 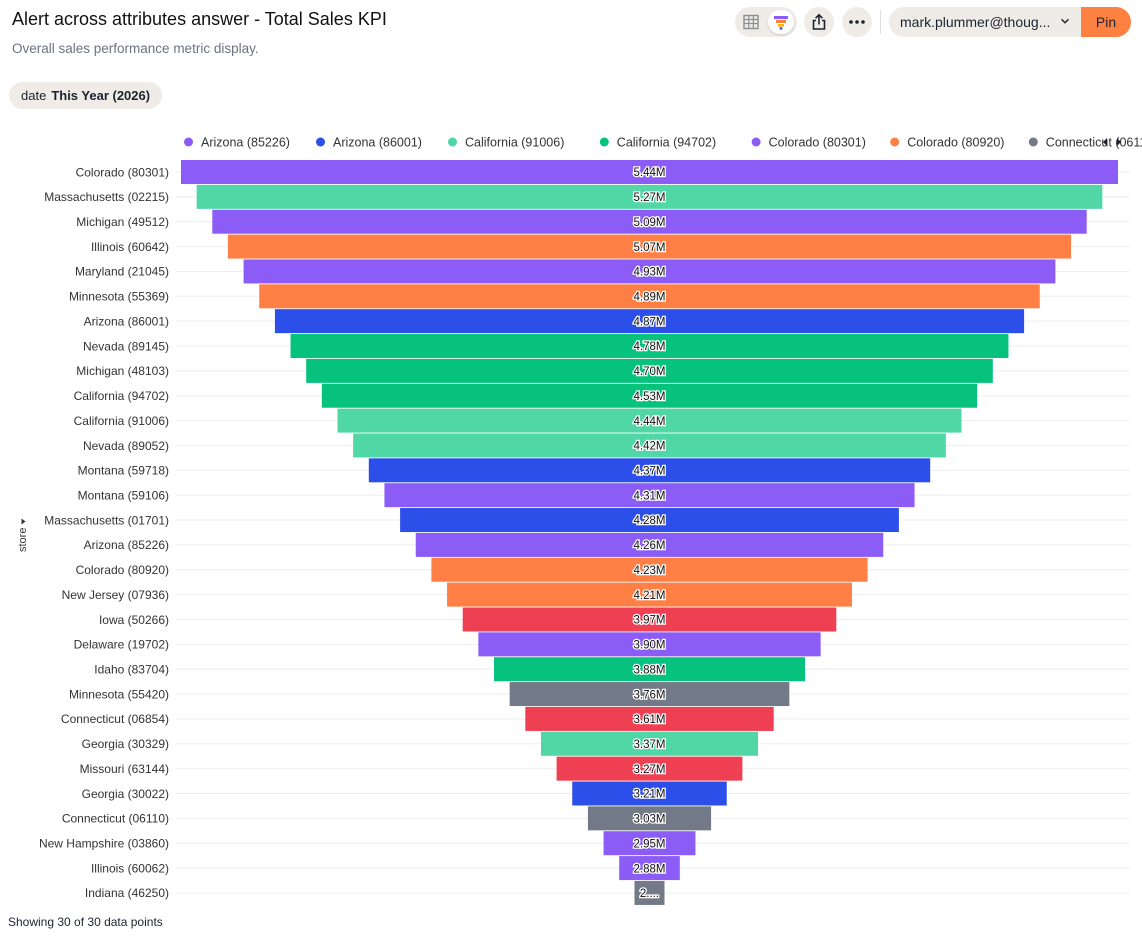 I want to click on category-label: Delaware (19702), so click(x=121, y=645).